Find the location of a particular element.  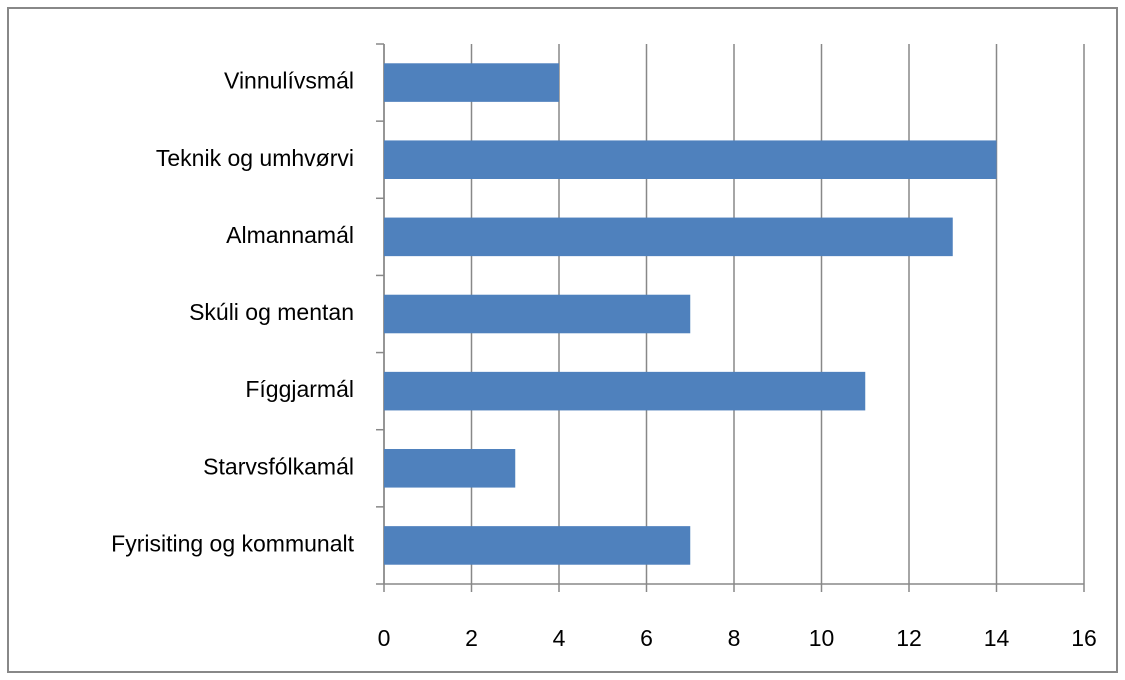

y-tick-label: Vinnulívsmál is located at coordinates (289, 81).